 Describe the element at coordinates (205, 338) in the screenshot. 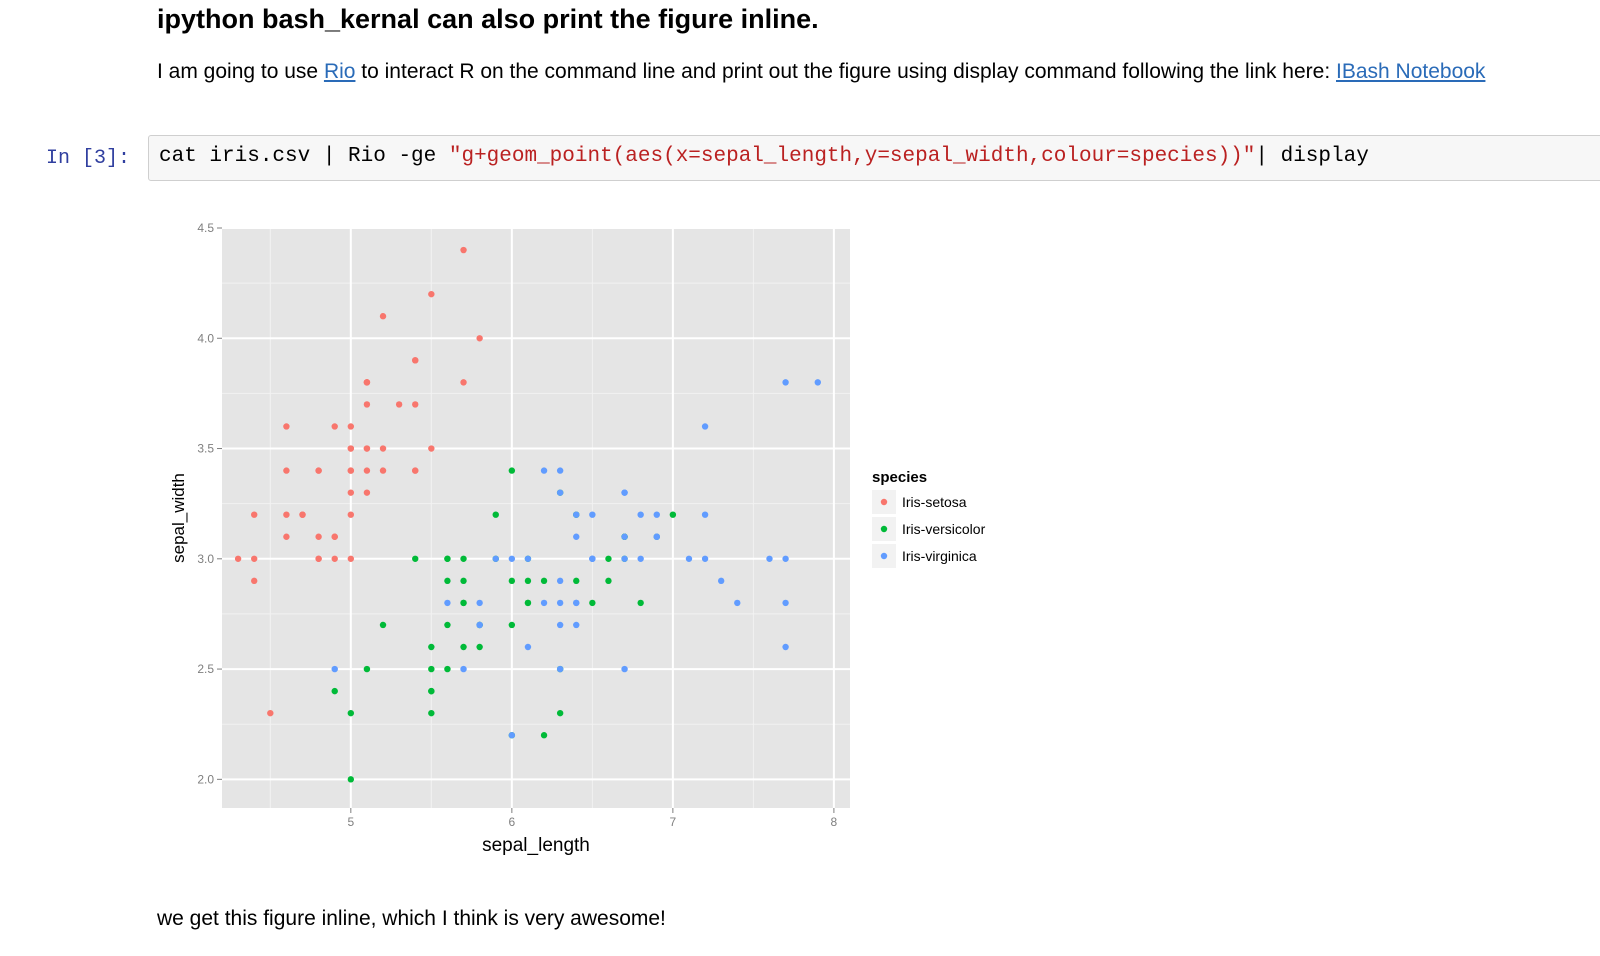

I see `y-tick-label: 4.0` at that location.